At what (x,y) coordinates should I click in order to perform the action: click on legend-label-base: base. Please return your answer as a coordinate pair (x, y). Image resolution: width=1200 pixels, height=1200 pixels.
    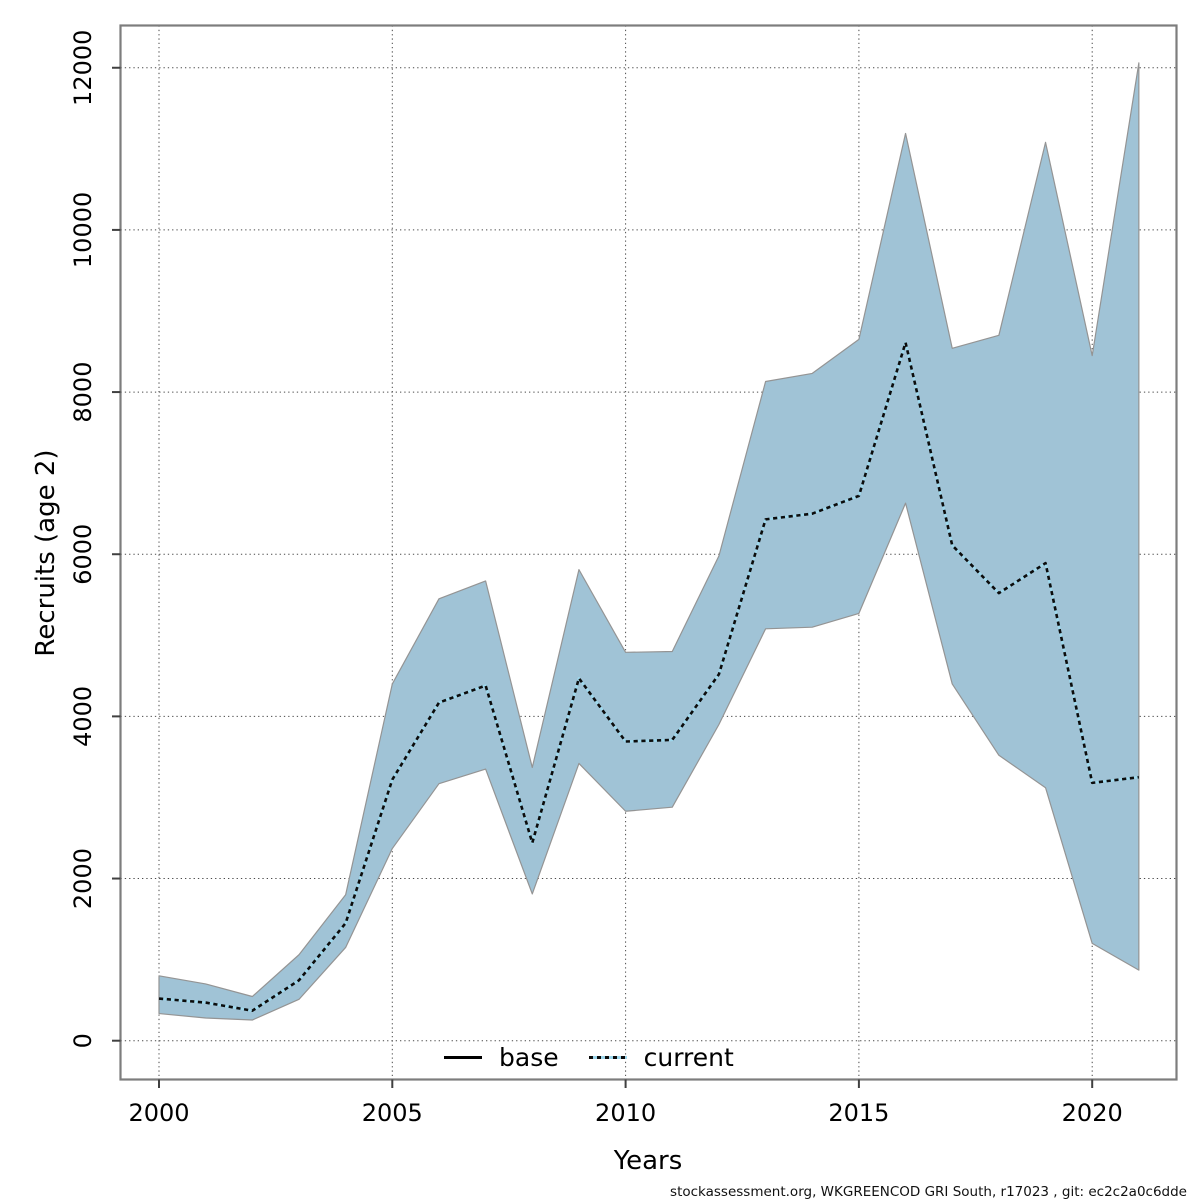
    Looking at the image, I should click on (529, 1057).